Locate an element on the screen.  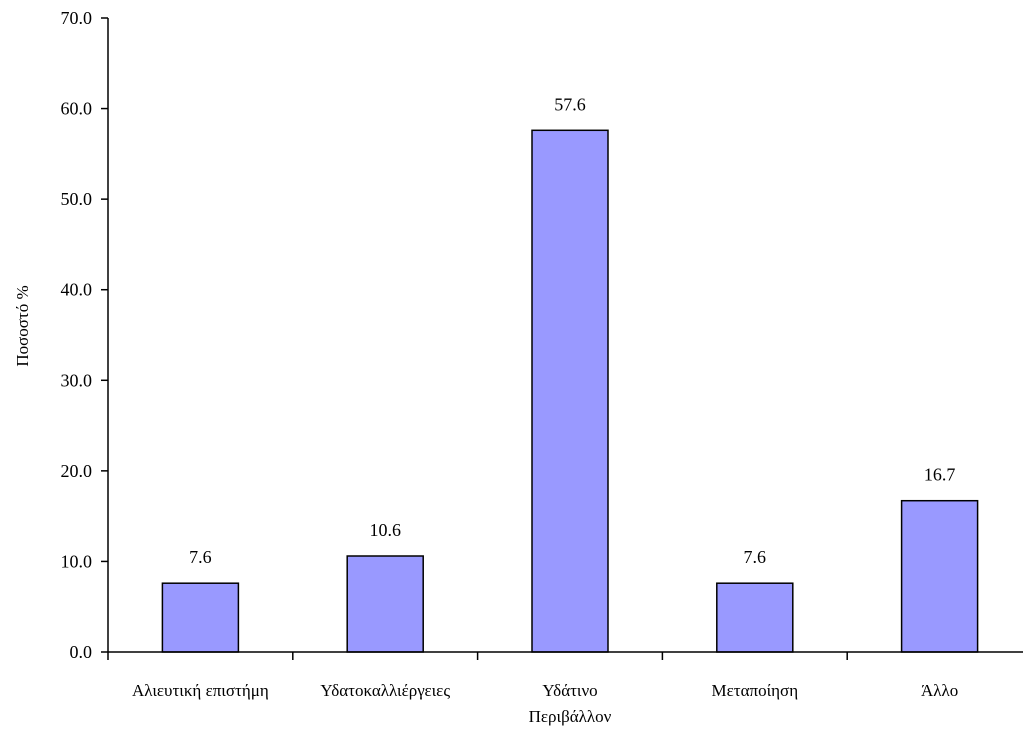
y-tick-label: 70.0 is located at coordinates (77, 18).